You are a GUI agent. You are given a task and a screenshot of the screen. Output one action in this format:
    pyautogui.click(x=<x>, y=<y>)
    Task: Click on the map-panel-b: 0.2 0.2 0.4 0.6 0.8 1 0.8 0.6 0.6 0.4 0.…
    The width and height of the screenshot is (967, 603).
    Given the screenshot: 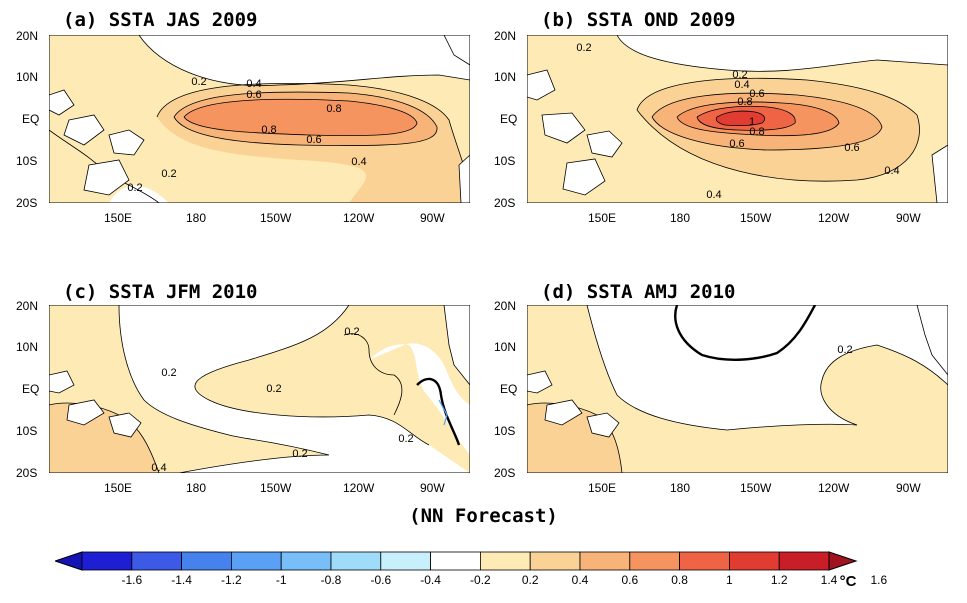 What is the action you would take?
    pyautogui.click(x=737, y=119)
    